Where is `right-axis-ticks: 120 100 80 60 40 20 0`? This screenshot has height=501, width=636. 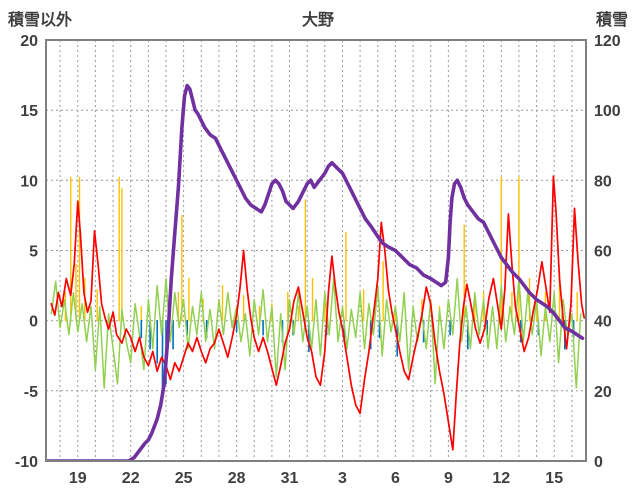
right-axis-ticks: 120 100 80 60 40 20 0 is located at coordinates (607, 252).